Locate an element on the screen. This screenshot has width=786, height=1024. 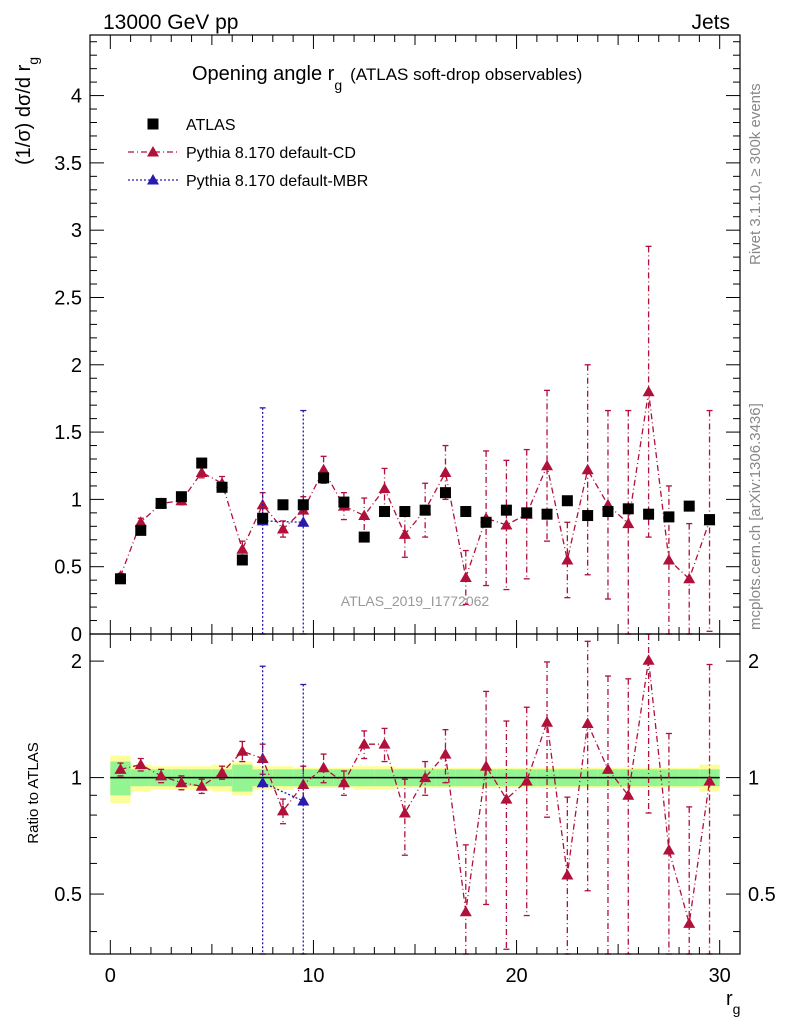
mbr-ratio-line is located at coordinates (283, 792).